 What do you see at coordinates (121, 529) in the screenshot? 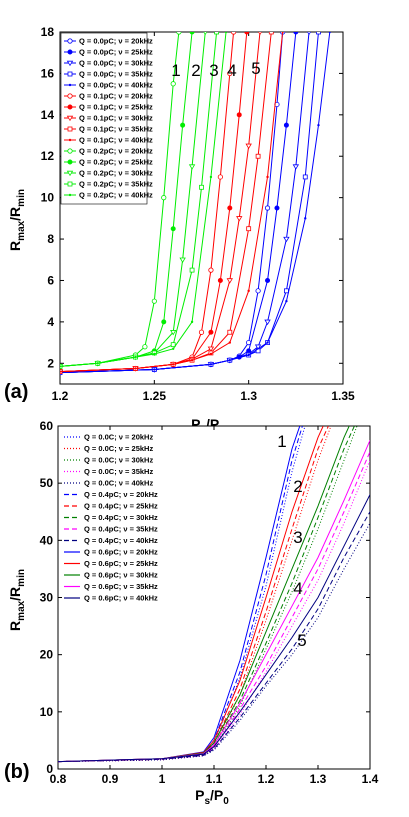
I see `legend-label: Q = 0.4pC; ν = 35kHz` at bounding box center [121, 529].